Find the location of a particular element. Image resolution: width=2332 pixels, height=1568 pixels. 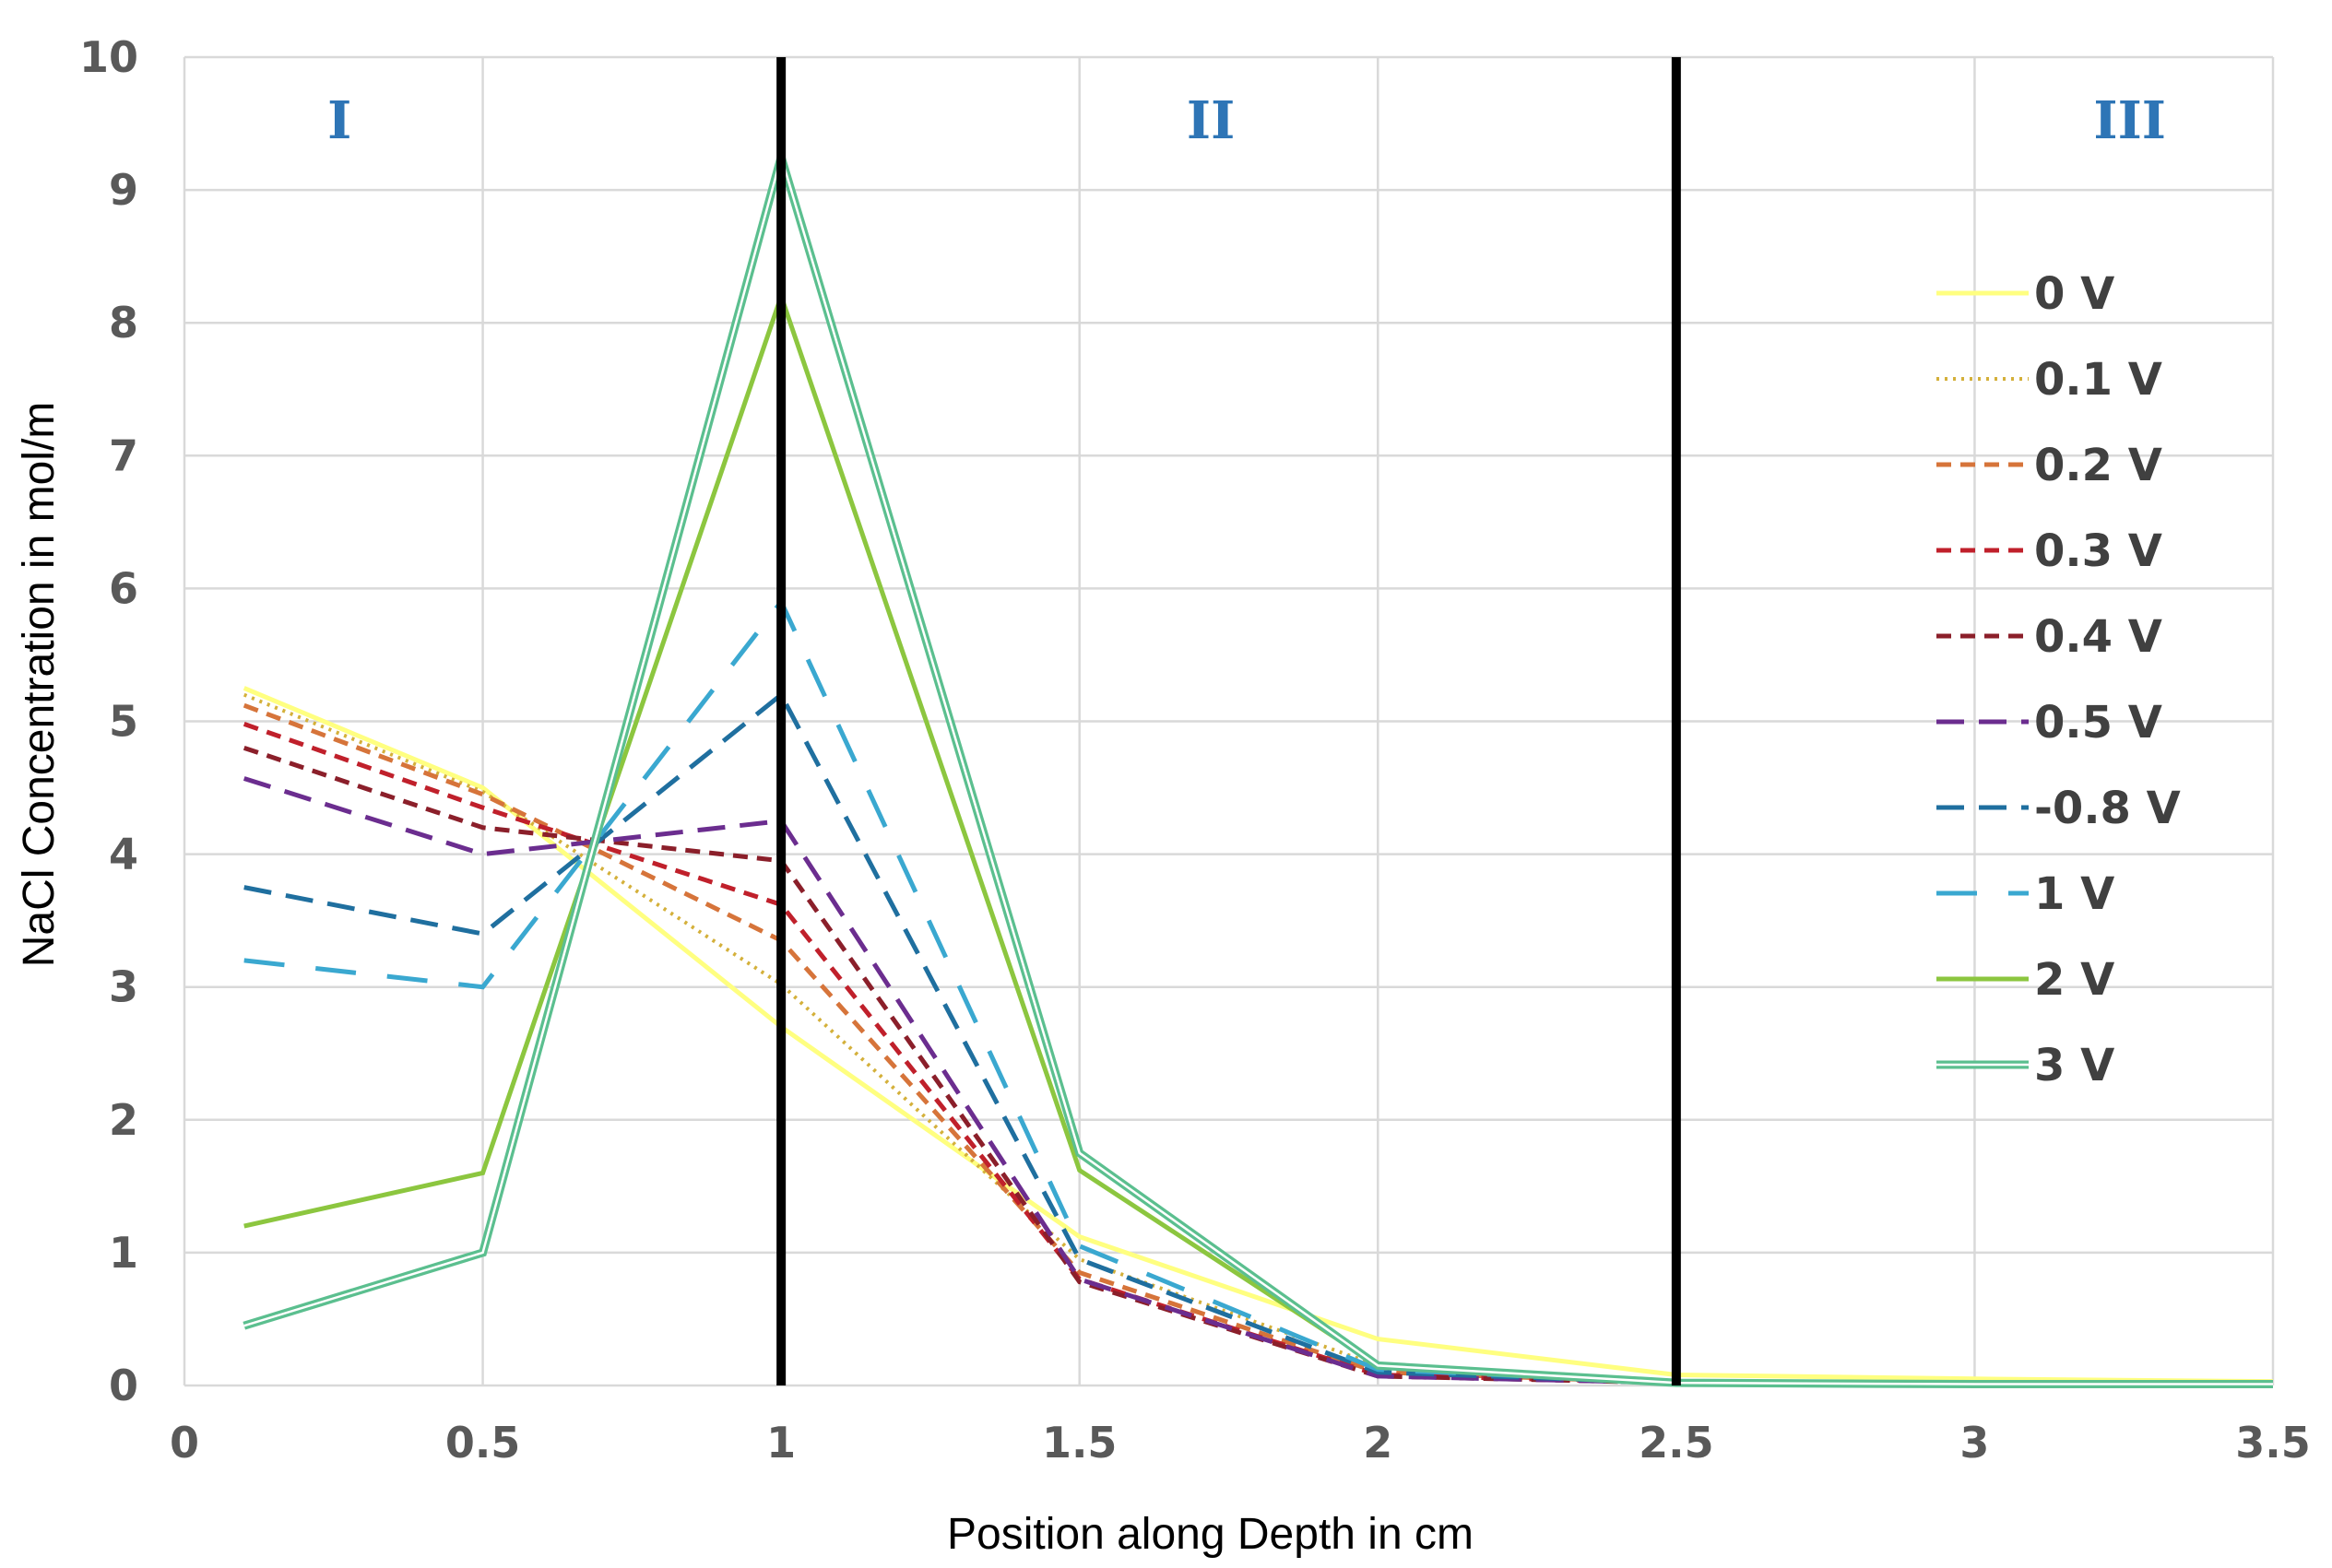

y-tick-label: 5 is located at coordinates (123, 722).